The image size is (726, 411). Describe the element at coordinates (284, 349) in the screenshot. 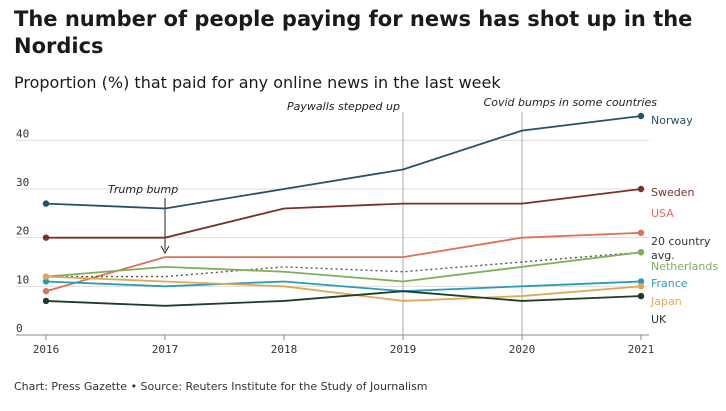

I see `x-tick-label-2018: 2018` at that location.